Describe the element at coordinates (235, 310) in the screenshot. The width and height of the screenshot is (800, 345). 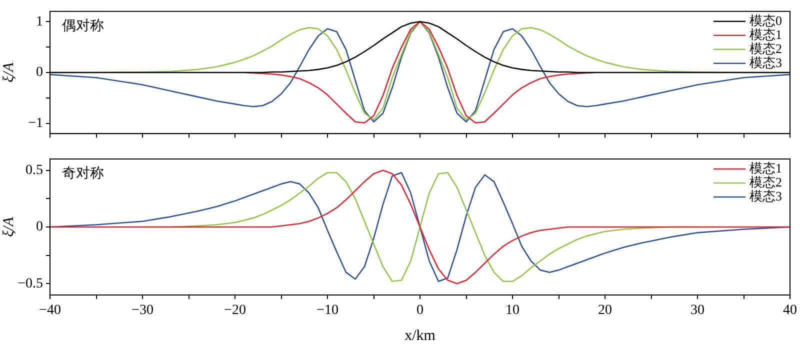
I see `x-tick-label: −20` at that location.